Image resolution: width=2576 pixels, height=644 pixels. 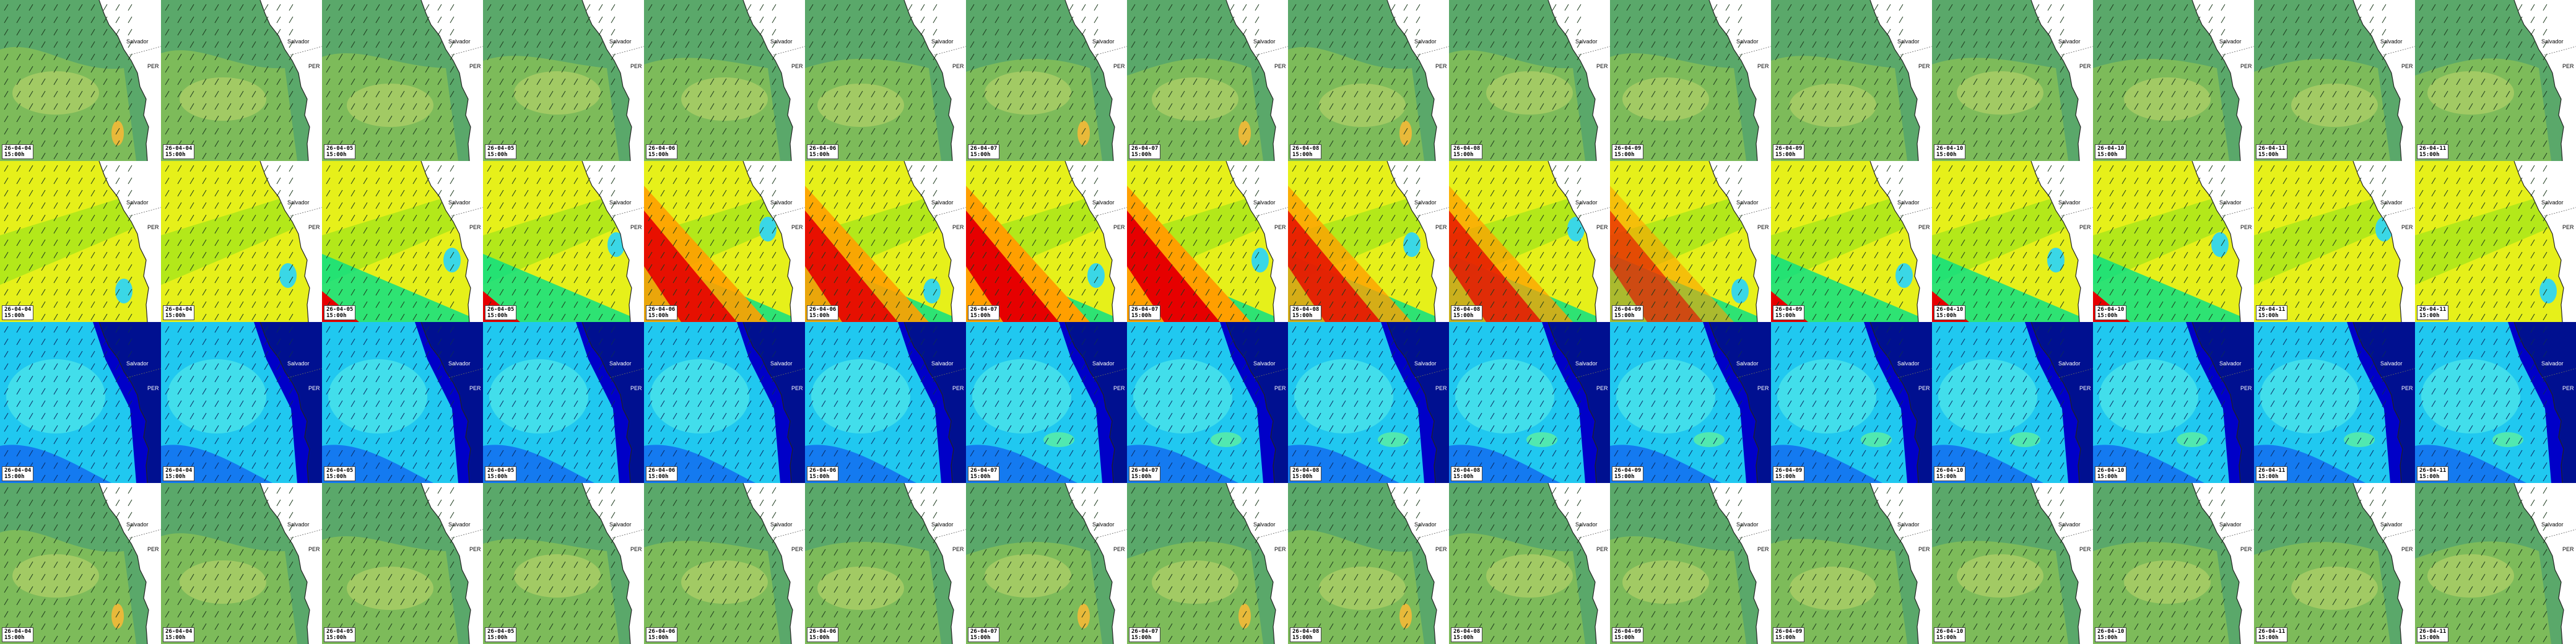 What do you see at coordinates (724, 402) in the screenshot?
I see `map-tile: Salvador PER 26-04-06 15:00h` at bounding box center [724, 402].